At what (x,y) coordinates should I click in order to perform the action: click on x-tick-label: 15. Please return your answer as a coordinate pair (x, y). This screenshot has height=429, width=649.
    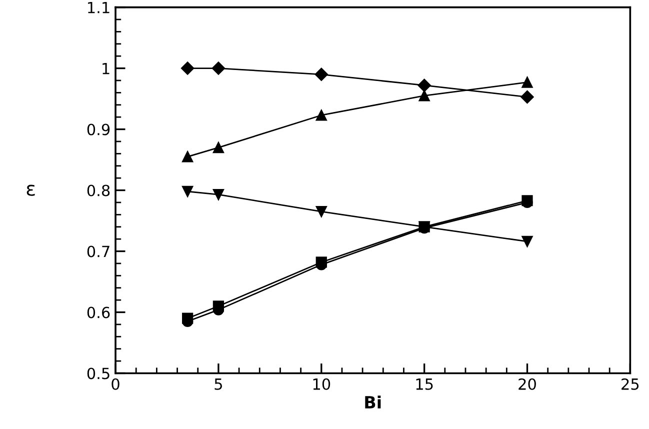
    Looking at the image, I should click on (424, 384).